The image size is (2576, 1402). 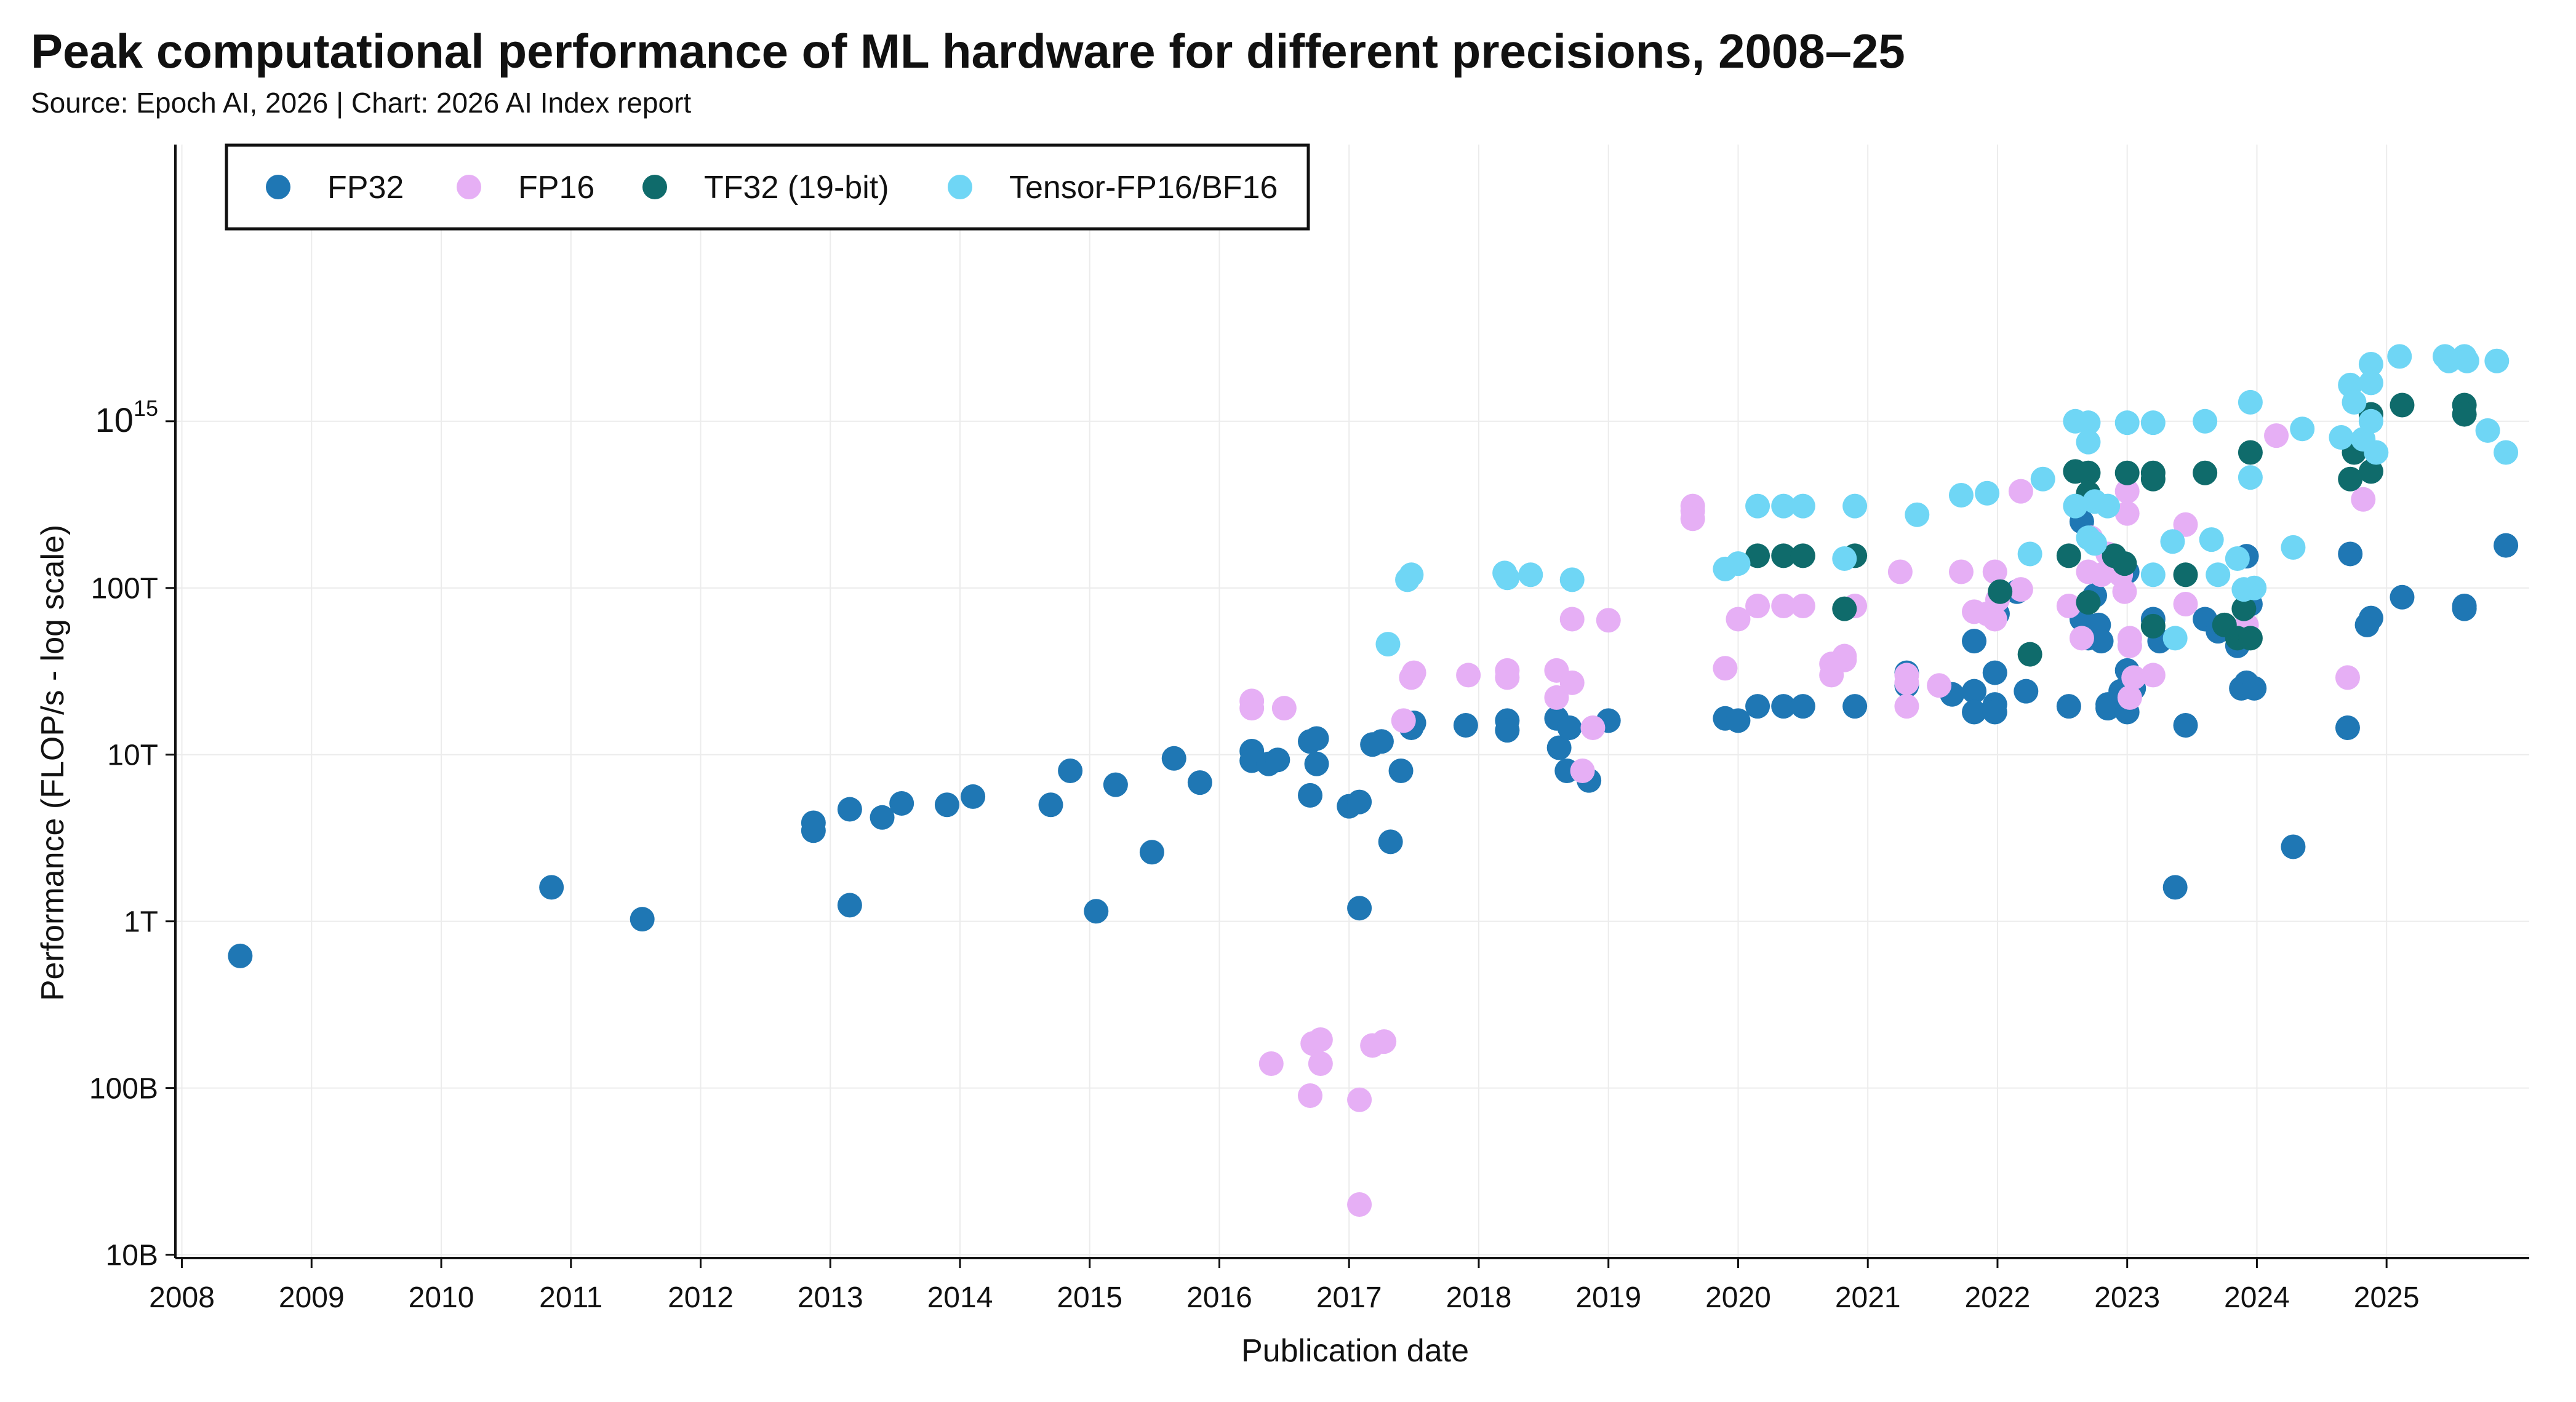 I want to click on legend-label: Tensor-FP16/BF16, so click(x=1143, y=188).